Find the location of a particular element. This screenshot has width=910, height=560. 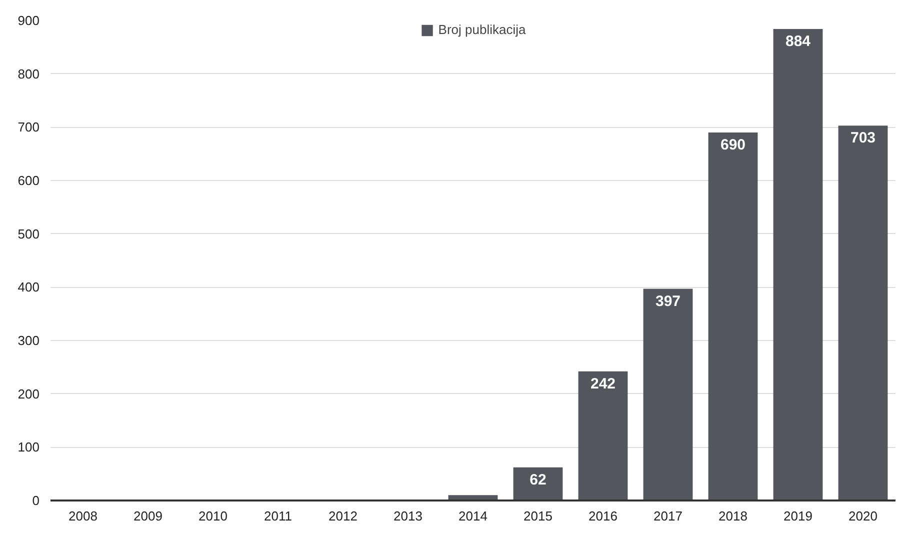

x-tick-label: 2014 is located at coordinates (473, 516).